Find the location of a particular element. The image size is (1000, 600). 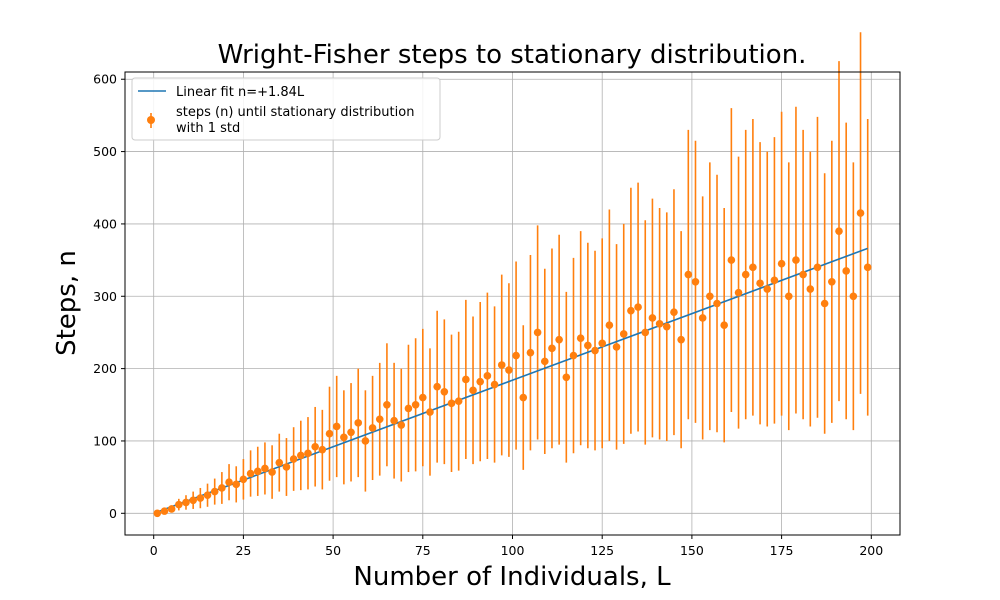

legend-fit-label: Linear fit n=+1.84L is located at coordinates (240, 92).